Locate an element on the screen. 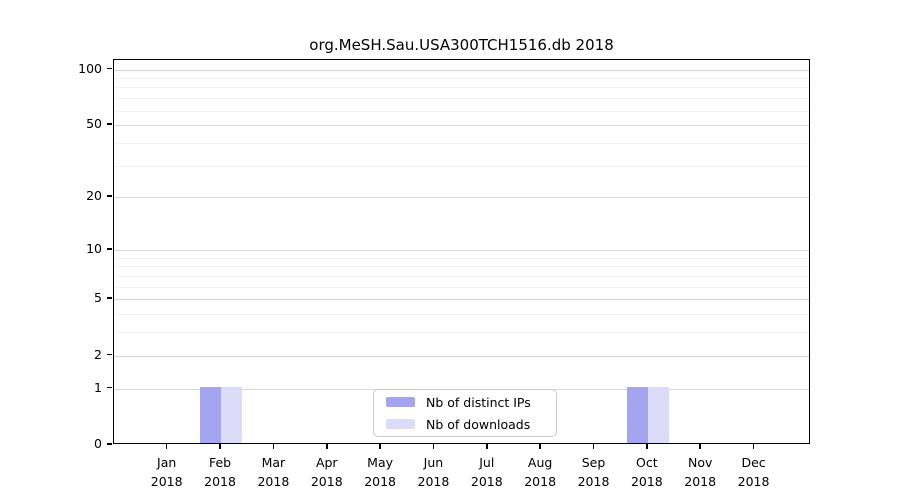  x-tick-label-dec: Dec 2018 is located at coordinates (753, 472).